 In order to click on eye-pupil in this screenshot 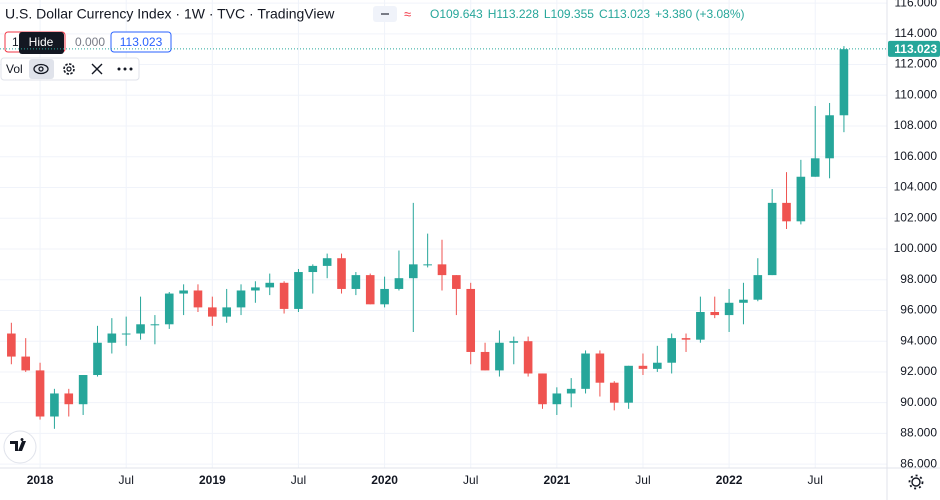, I will do `click(41, 69)`.